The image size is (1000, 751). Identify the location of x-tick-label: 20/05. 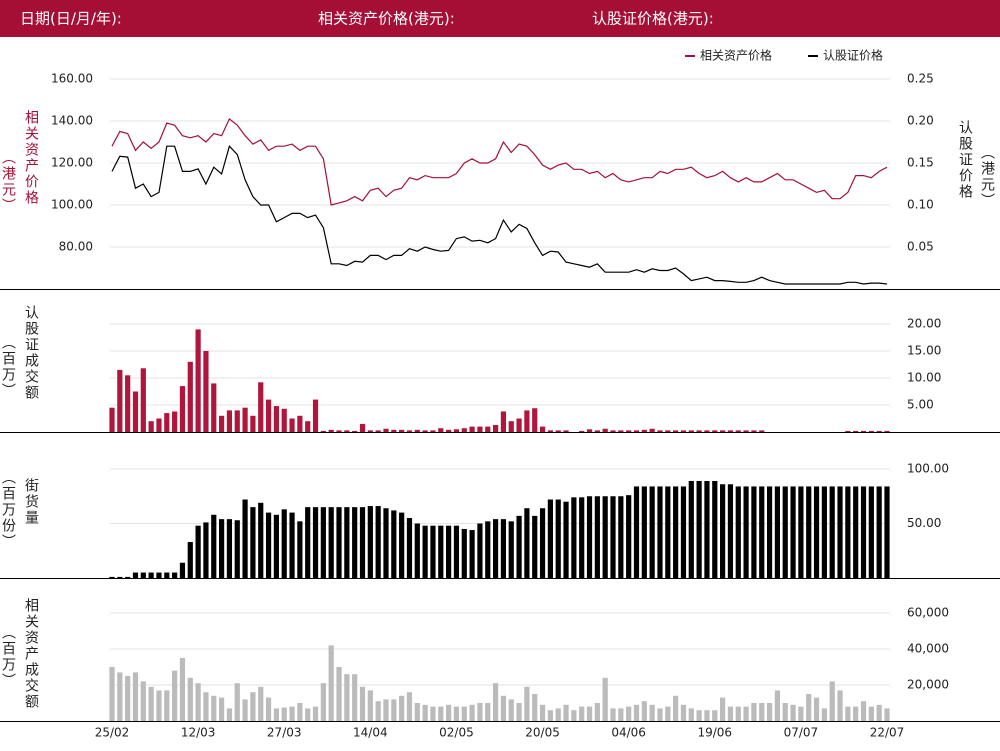
(542, 733).